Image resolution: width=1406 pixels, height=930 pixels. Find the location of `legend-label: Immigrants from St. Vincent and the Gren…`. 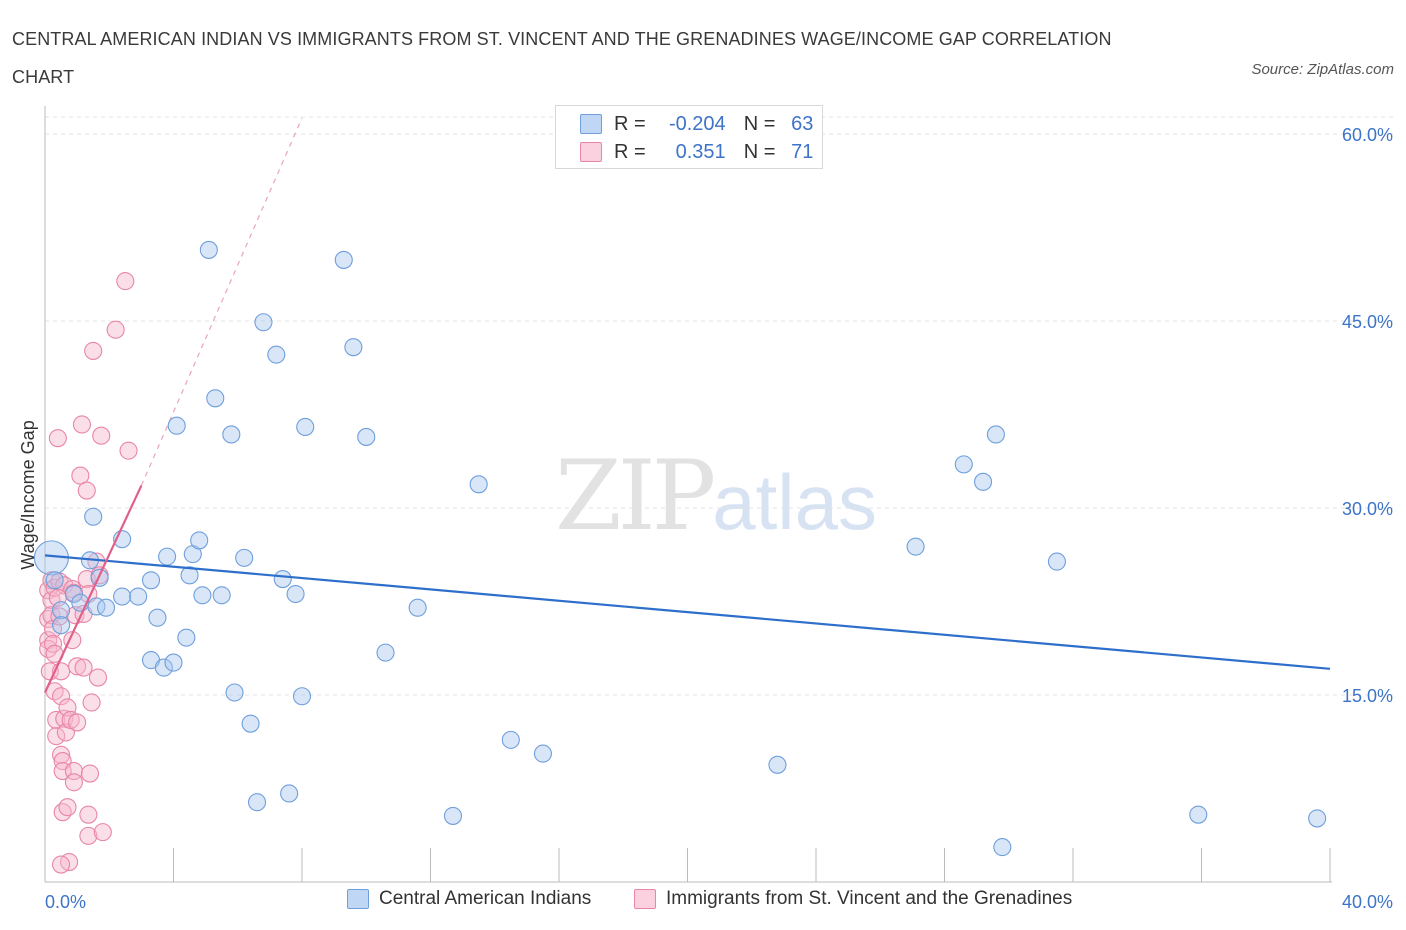

legend-label: Immigrants from St. Vincent and the Gren… is located at coordinates (869, 898).